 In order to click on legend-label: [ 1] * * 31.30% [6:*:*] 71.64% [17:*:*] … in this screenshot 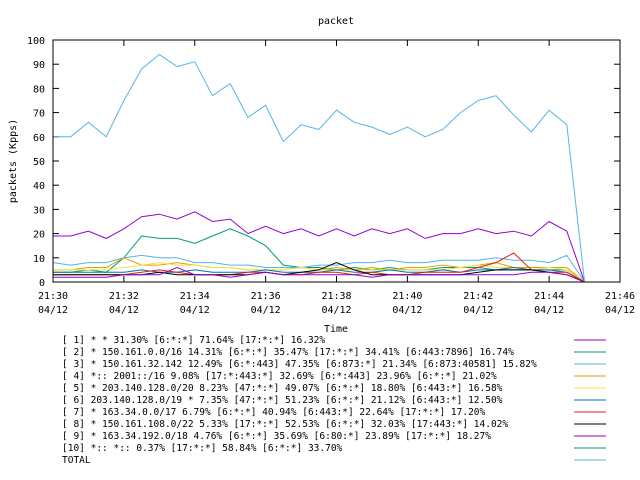, I will do `click(193, 340)`.